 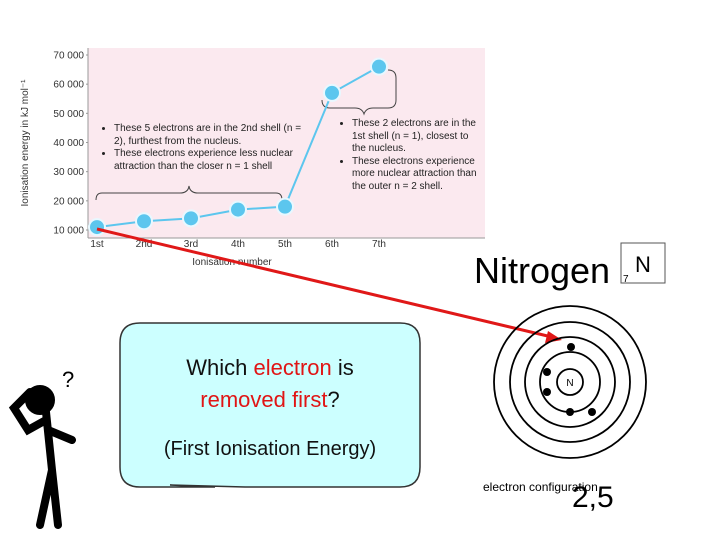 What do you see at coordinates (333, 399) in the screenshot?
I see `question-text: ?` at bounding box center [333, 399].